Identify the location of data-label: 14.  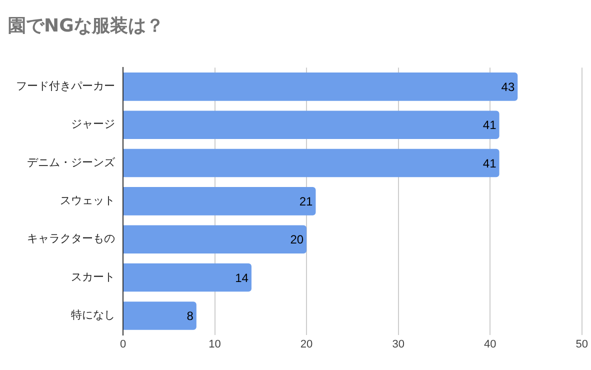
(242, 277).